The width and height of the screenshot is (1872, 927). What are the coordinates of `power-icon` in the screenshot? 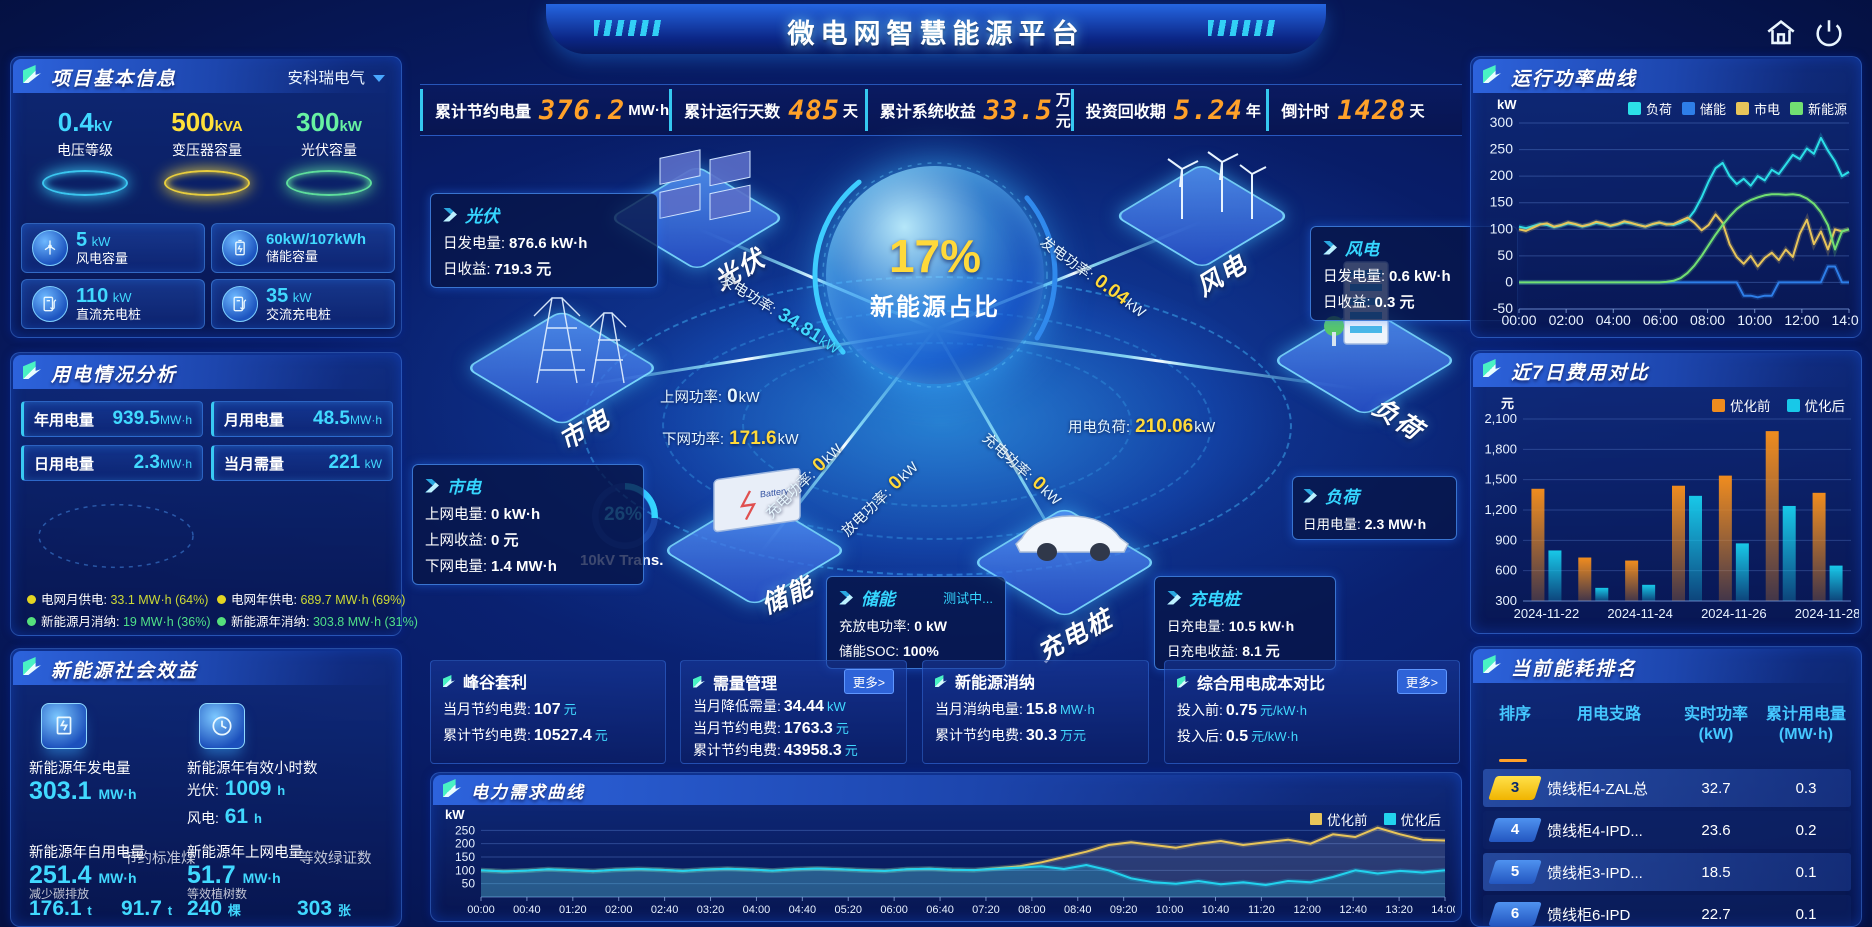 It's located at (1829, 33).